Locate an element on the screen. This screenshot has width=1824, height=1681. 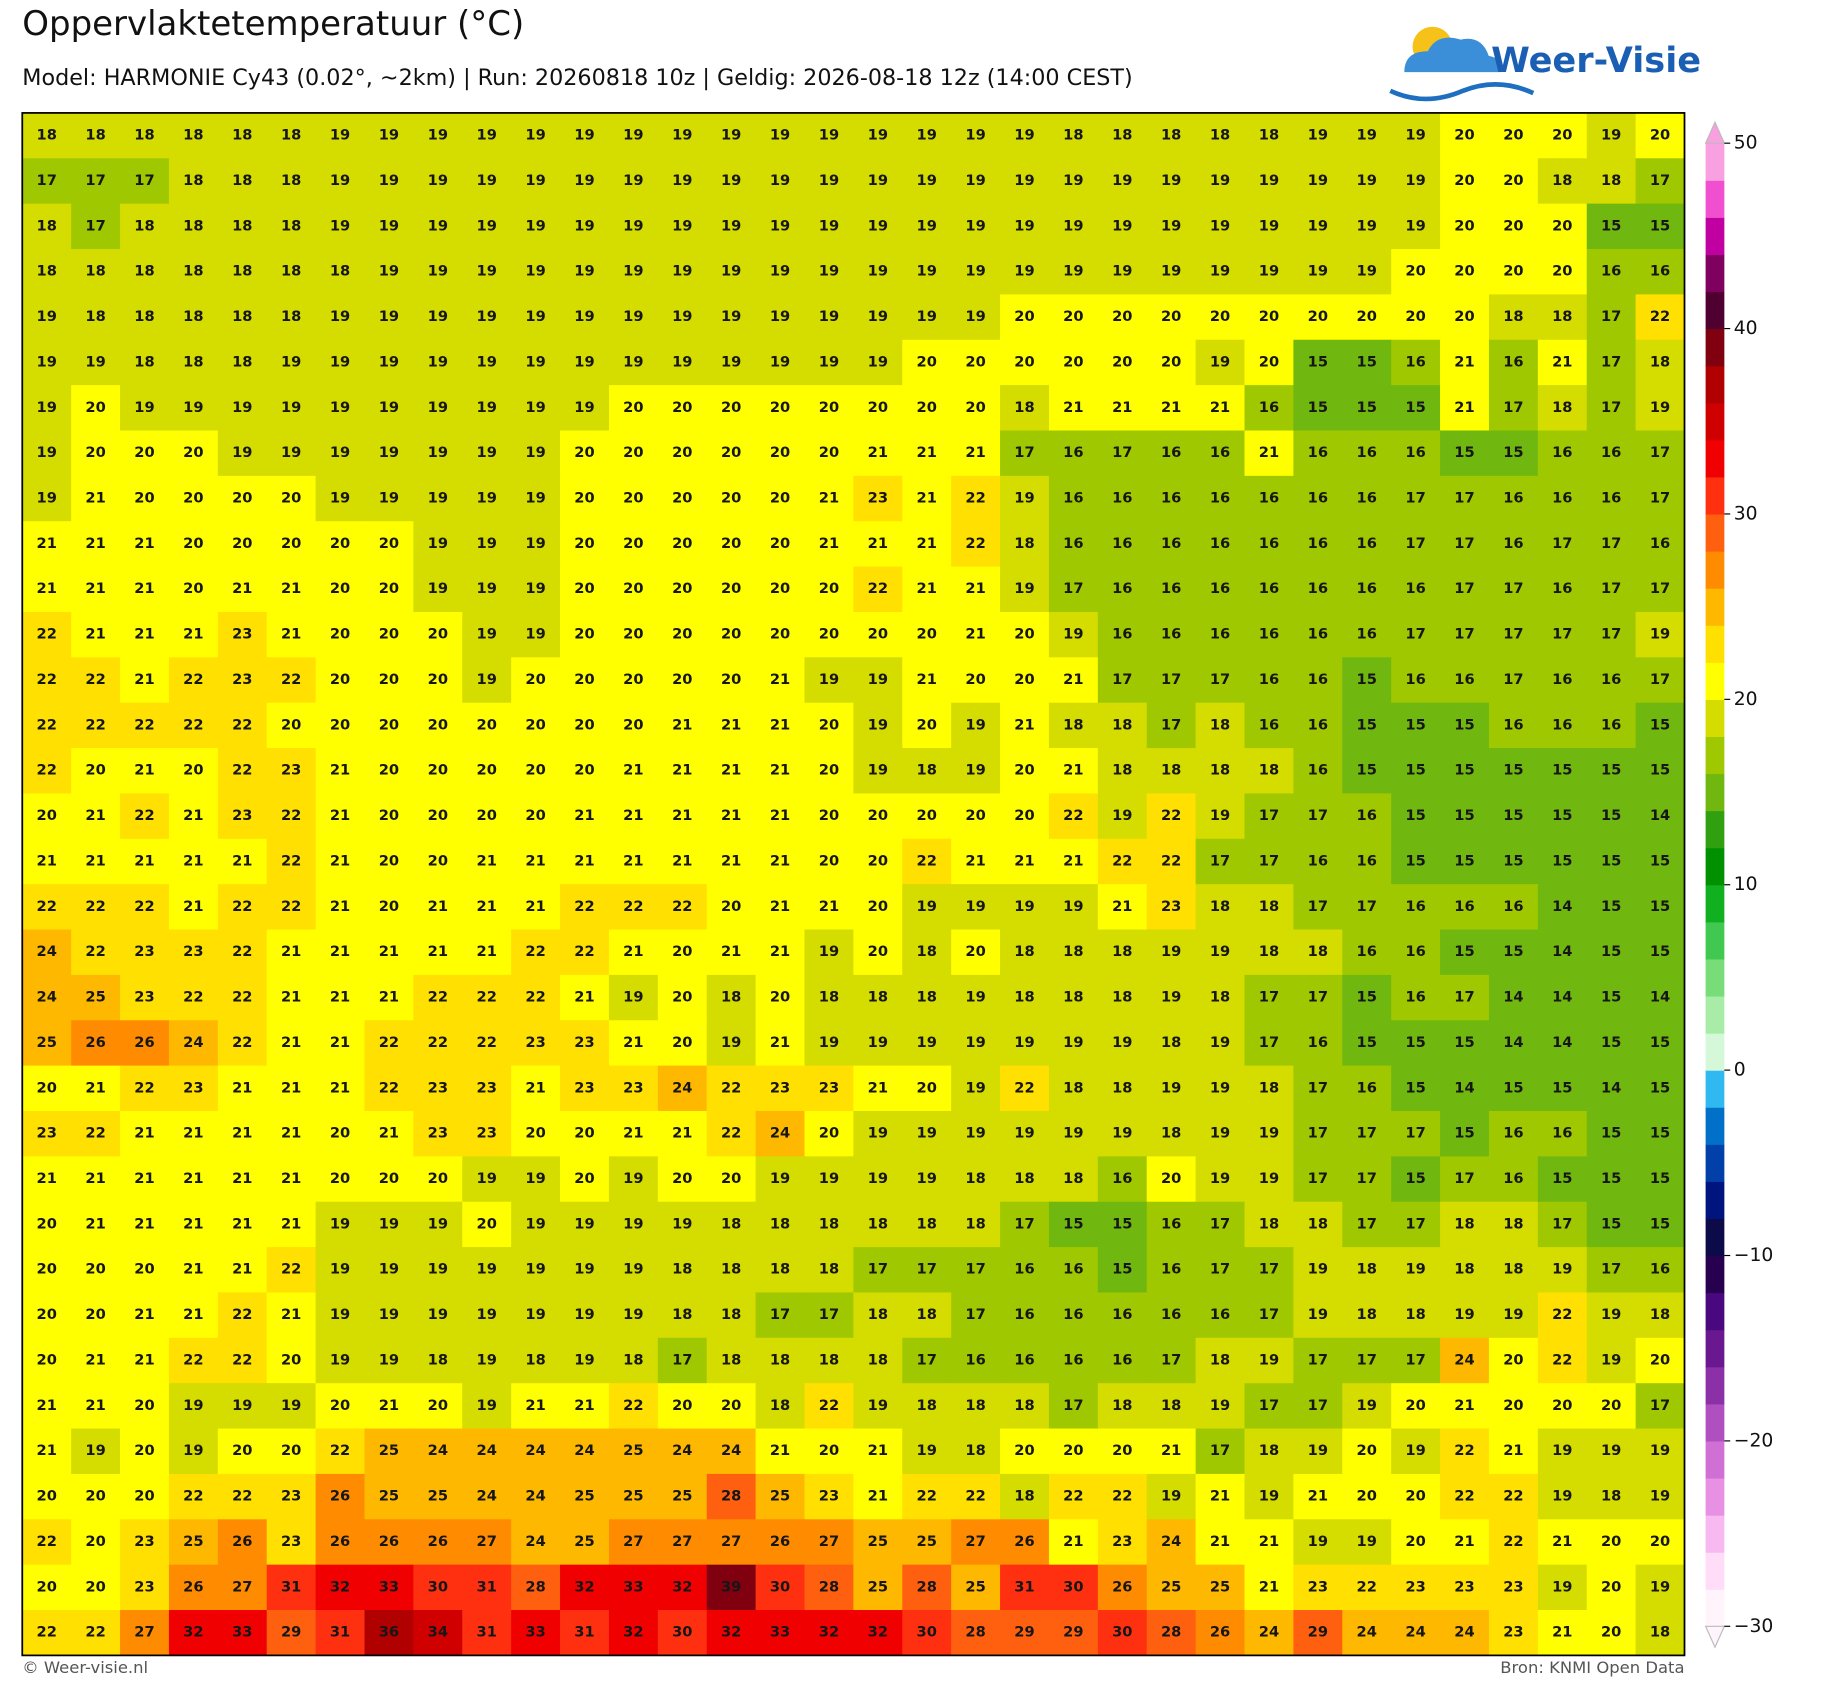
colorbar-tick-label: −10 is located at coordinates (1754, 1255).